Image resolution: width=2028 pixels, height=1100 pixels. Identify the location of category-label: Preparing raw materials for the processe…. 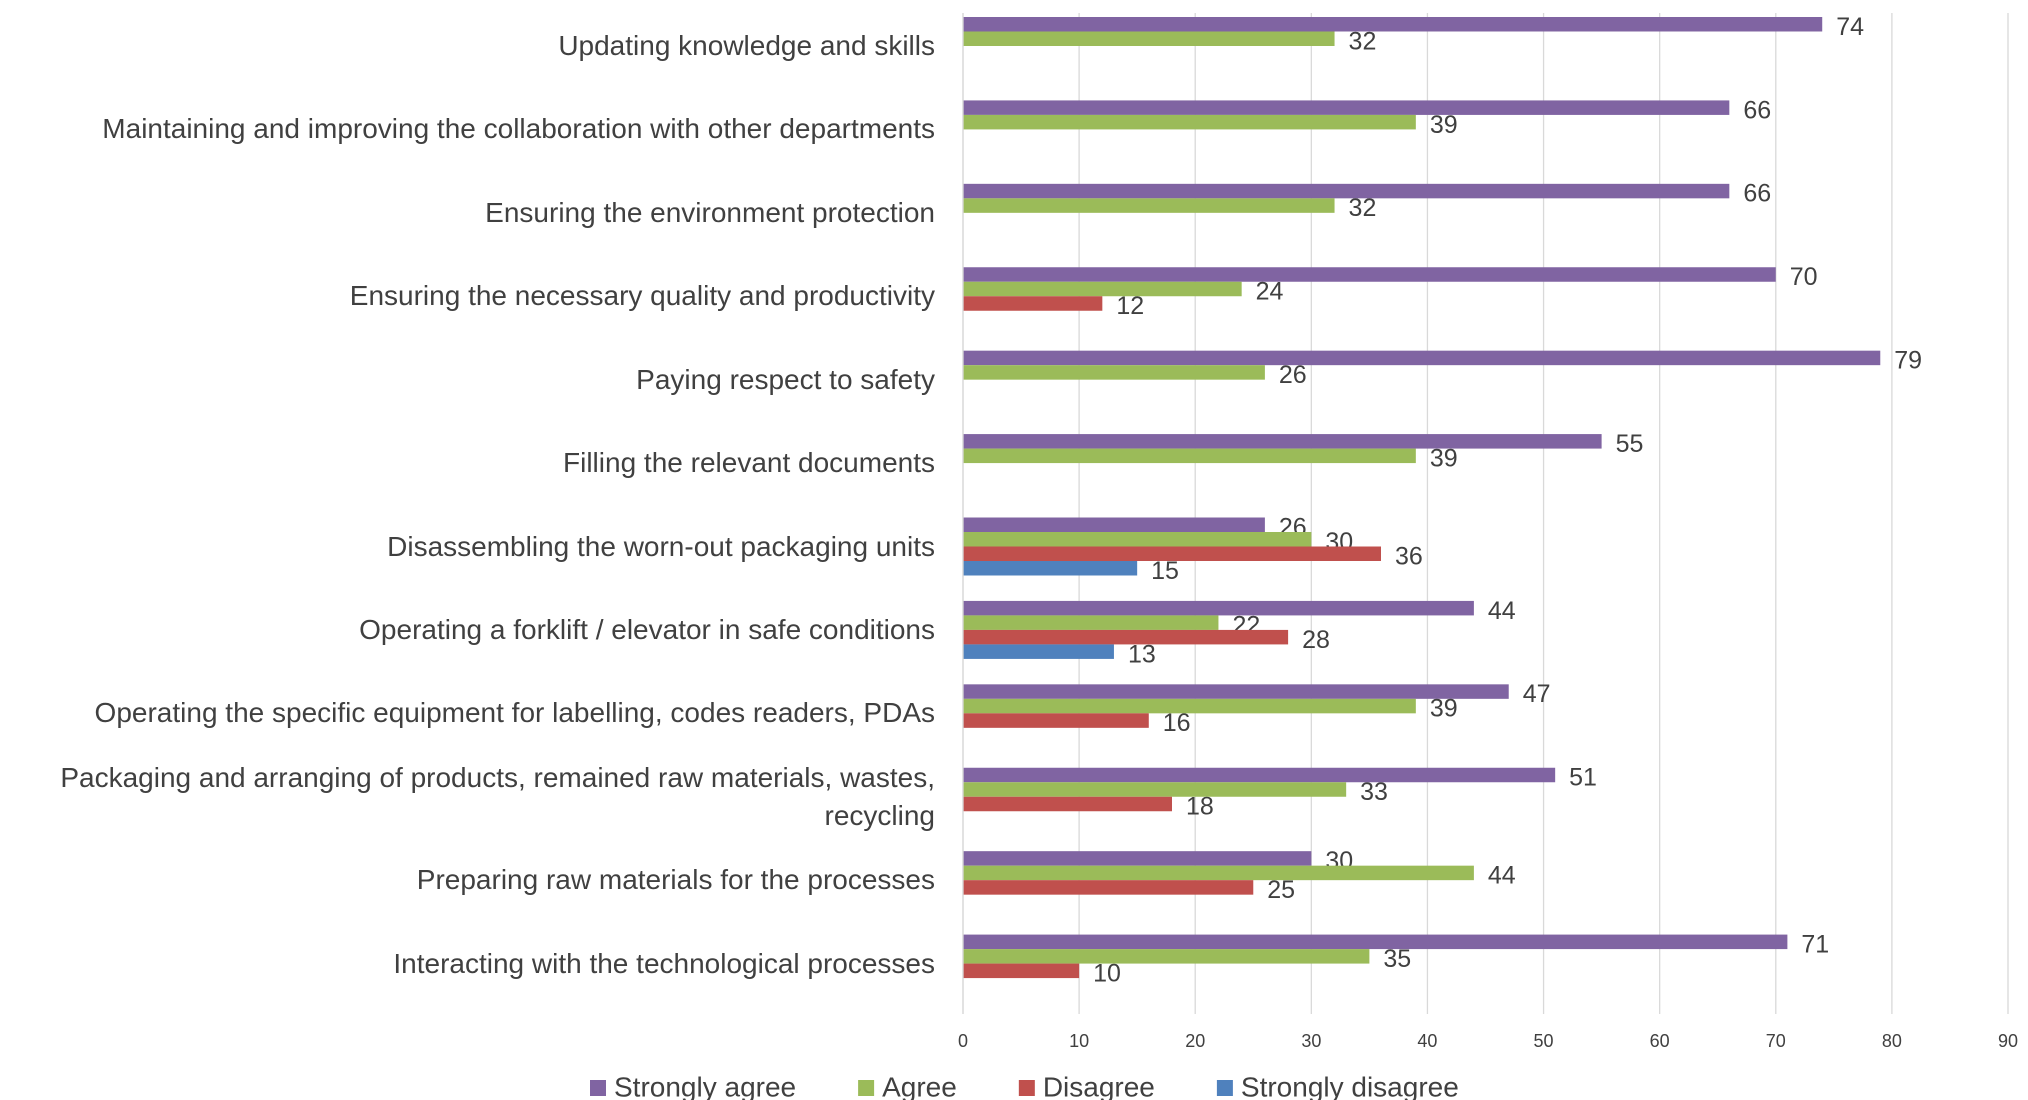
(675, 880).